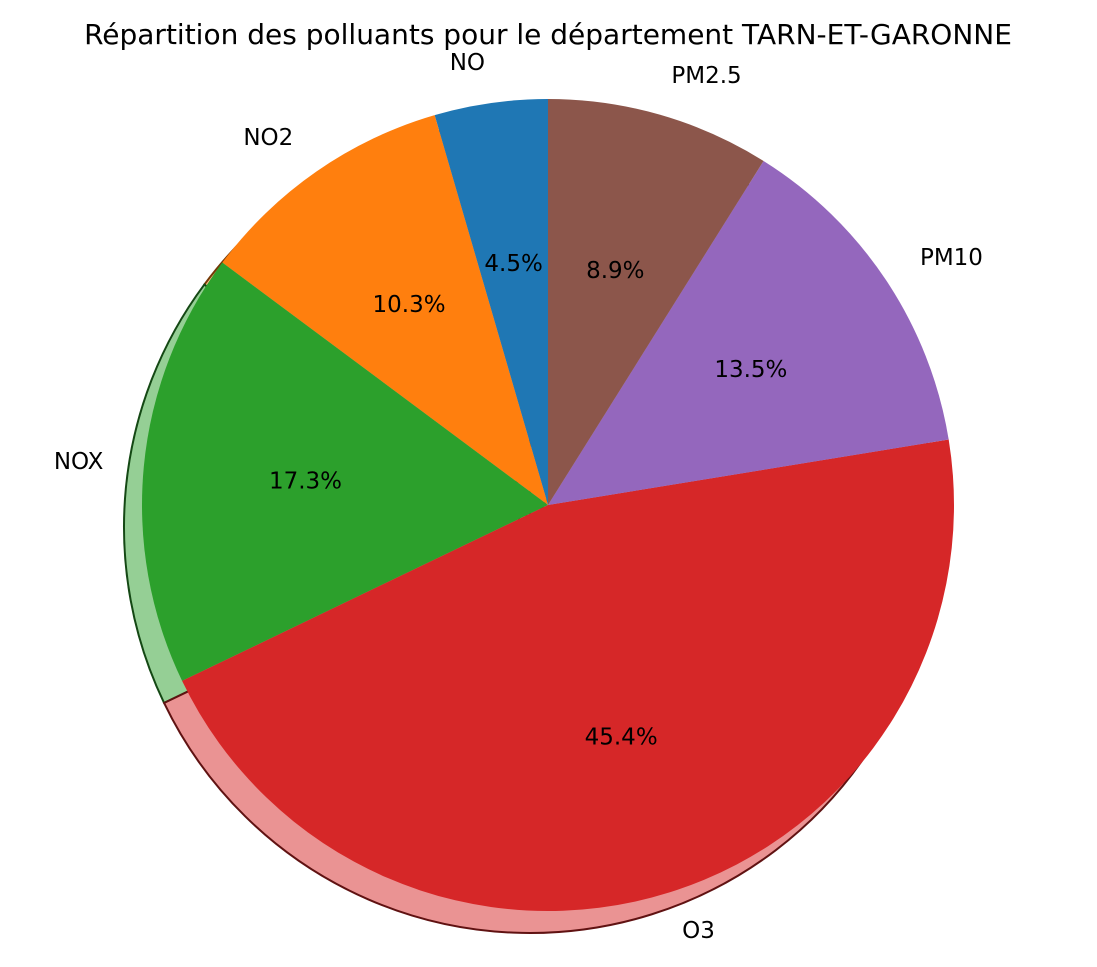  I want to click on pie-category-label-pm2-5: PM2.5, so click(706, 76).